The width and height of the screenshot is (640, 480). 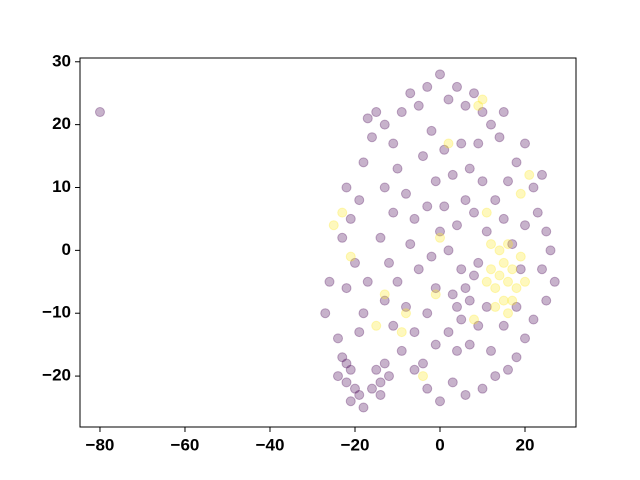 I want to click on y-tick-label: −10, so click(x=56, y=312).